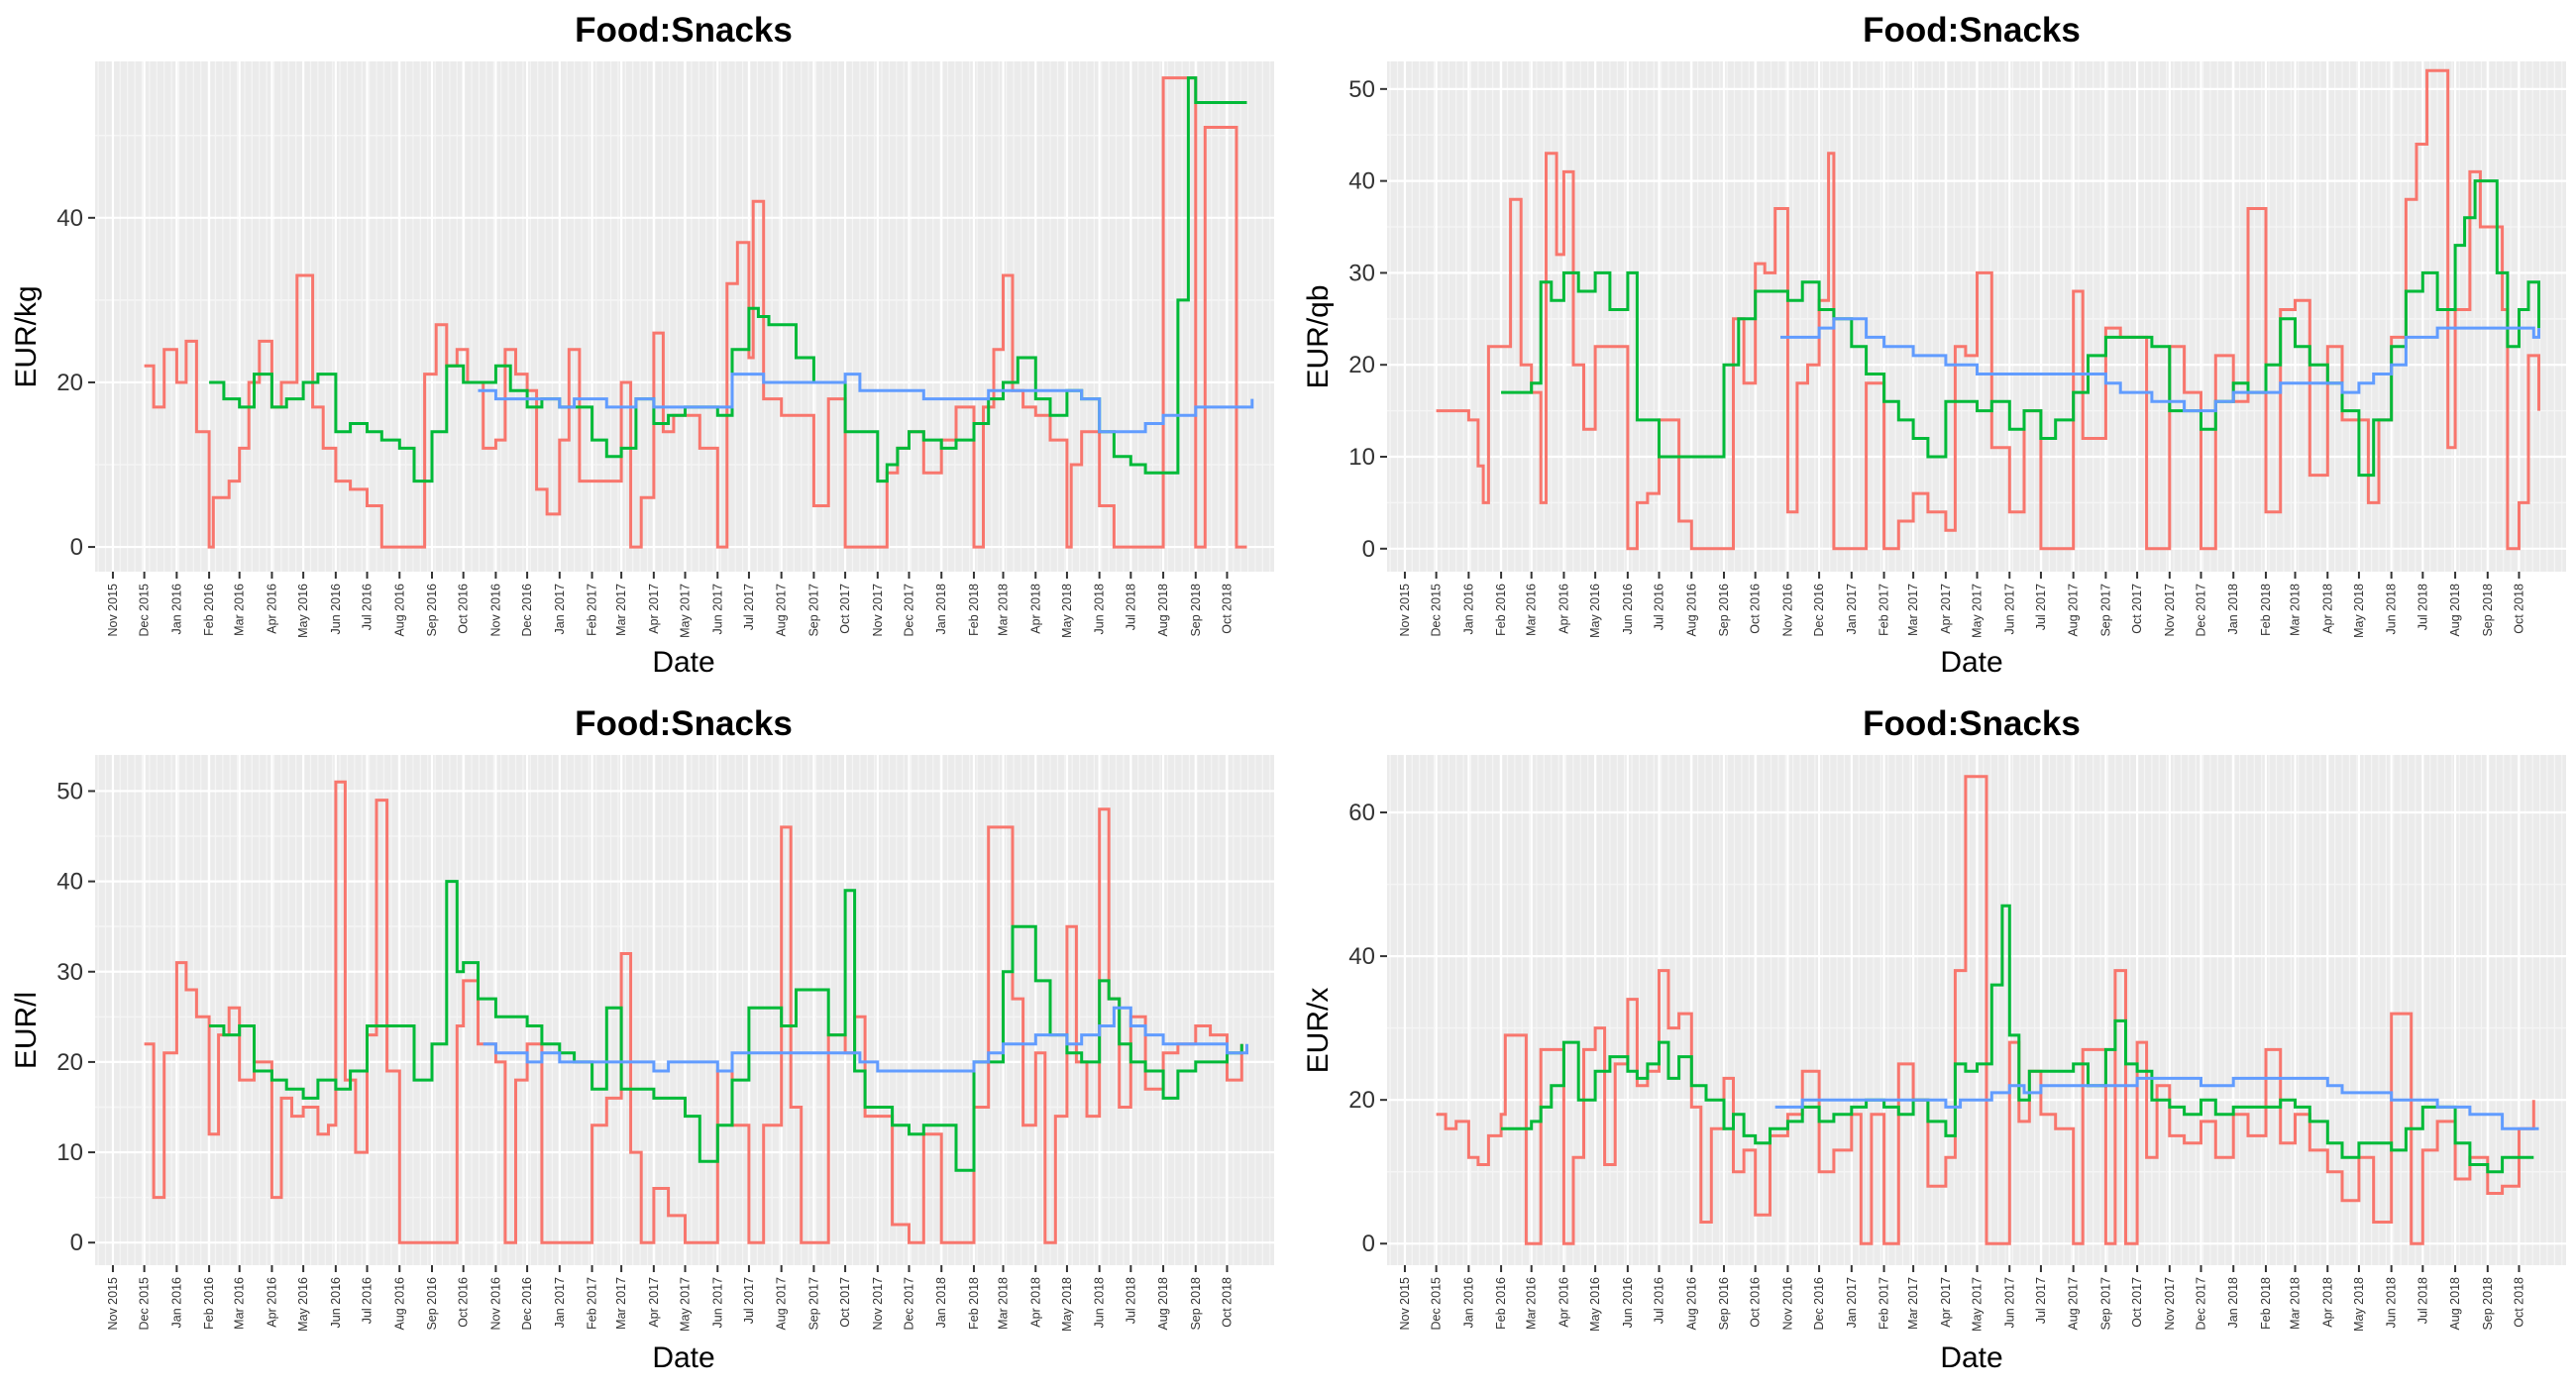 The image size is (2576, 1392). What do you see at coordinates (27, 1031) in the screenshot?
I see `y-axis-label: EUR/l` at bounding box center [27, 1031].